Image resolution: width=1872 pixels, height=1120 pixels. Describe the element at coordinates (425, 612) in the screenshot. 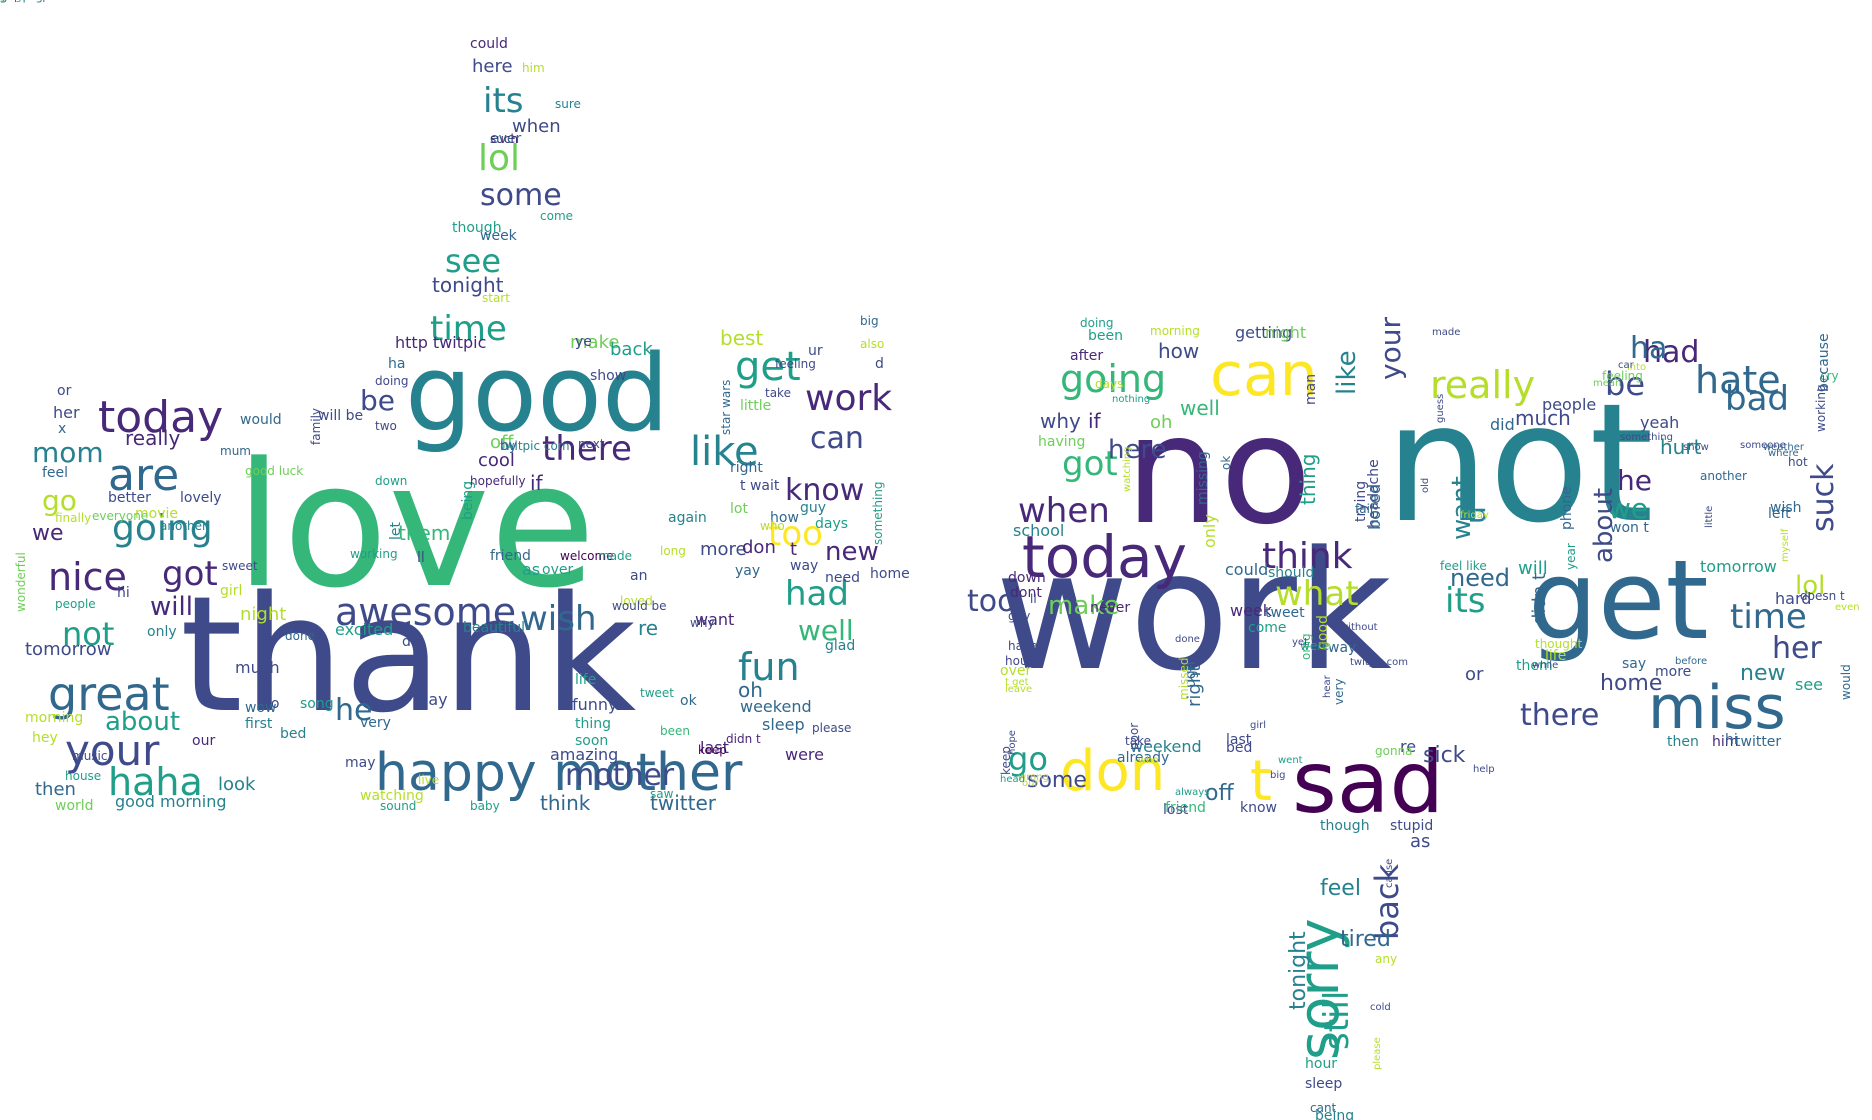

I see `positive-word-awesome: awesome` at that location.